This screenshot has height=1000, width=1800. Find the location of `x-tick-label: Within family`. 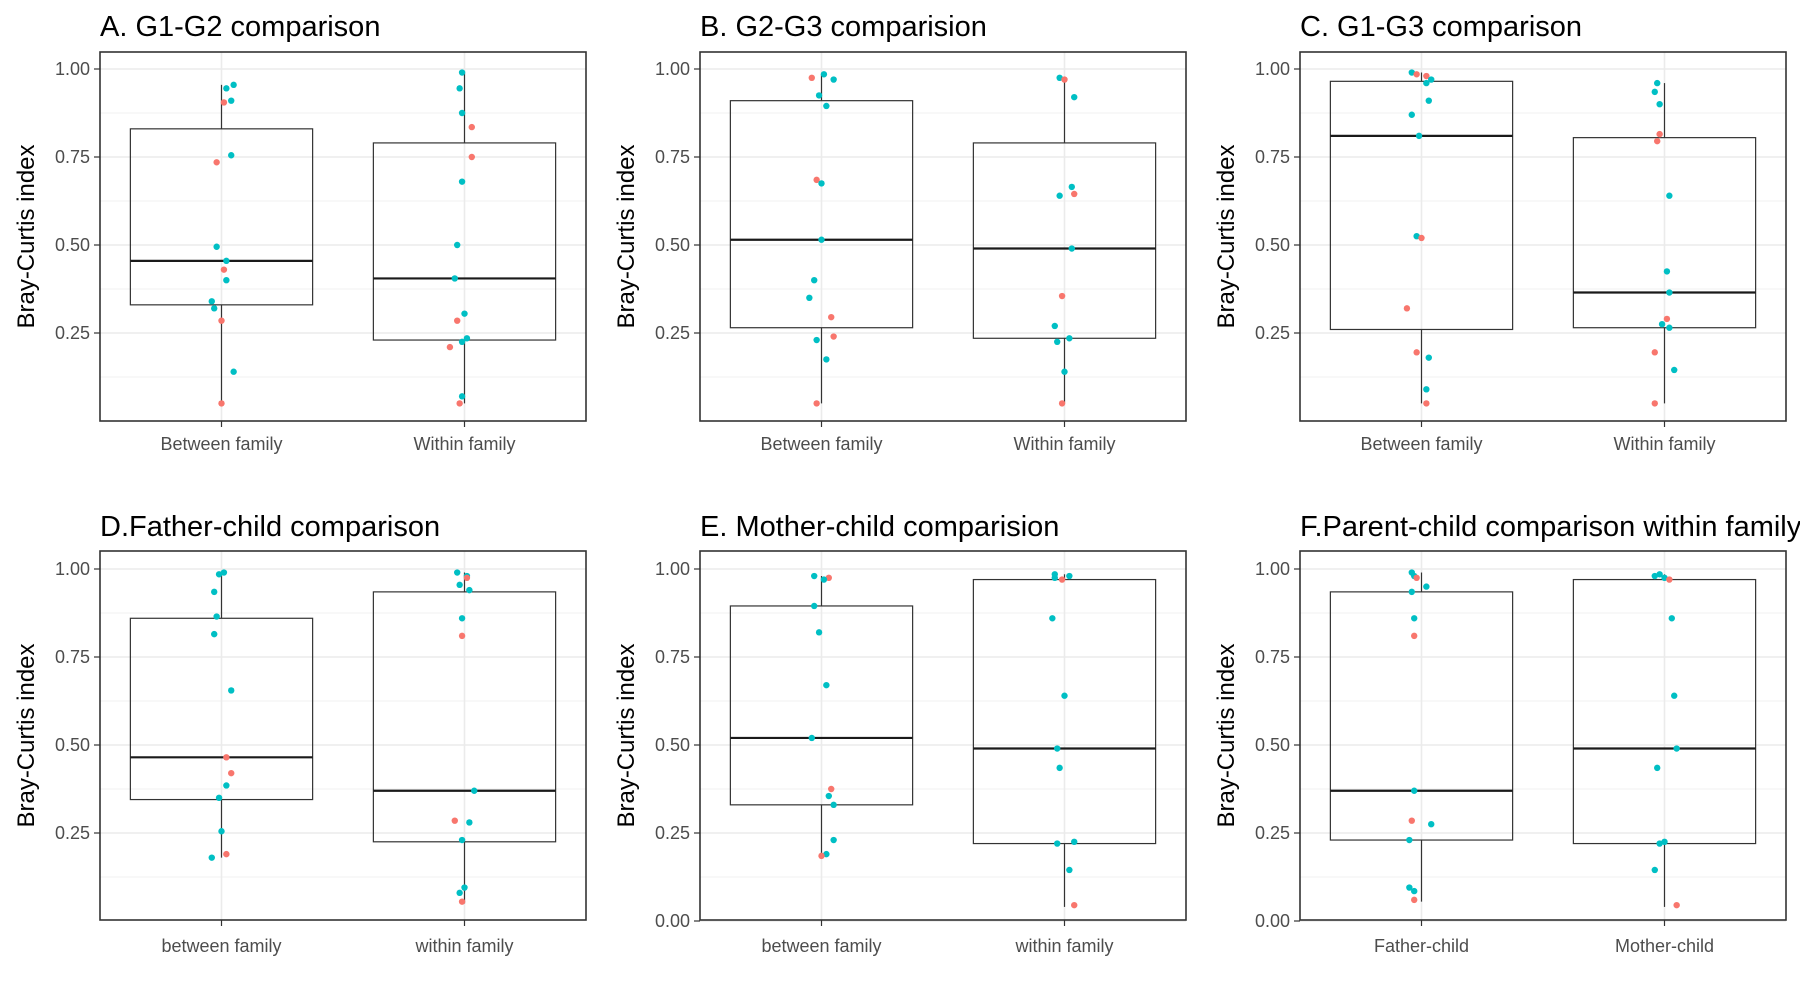

x-tick-label: Within family is located at coordinates (1664, 444).